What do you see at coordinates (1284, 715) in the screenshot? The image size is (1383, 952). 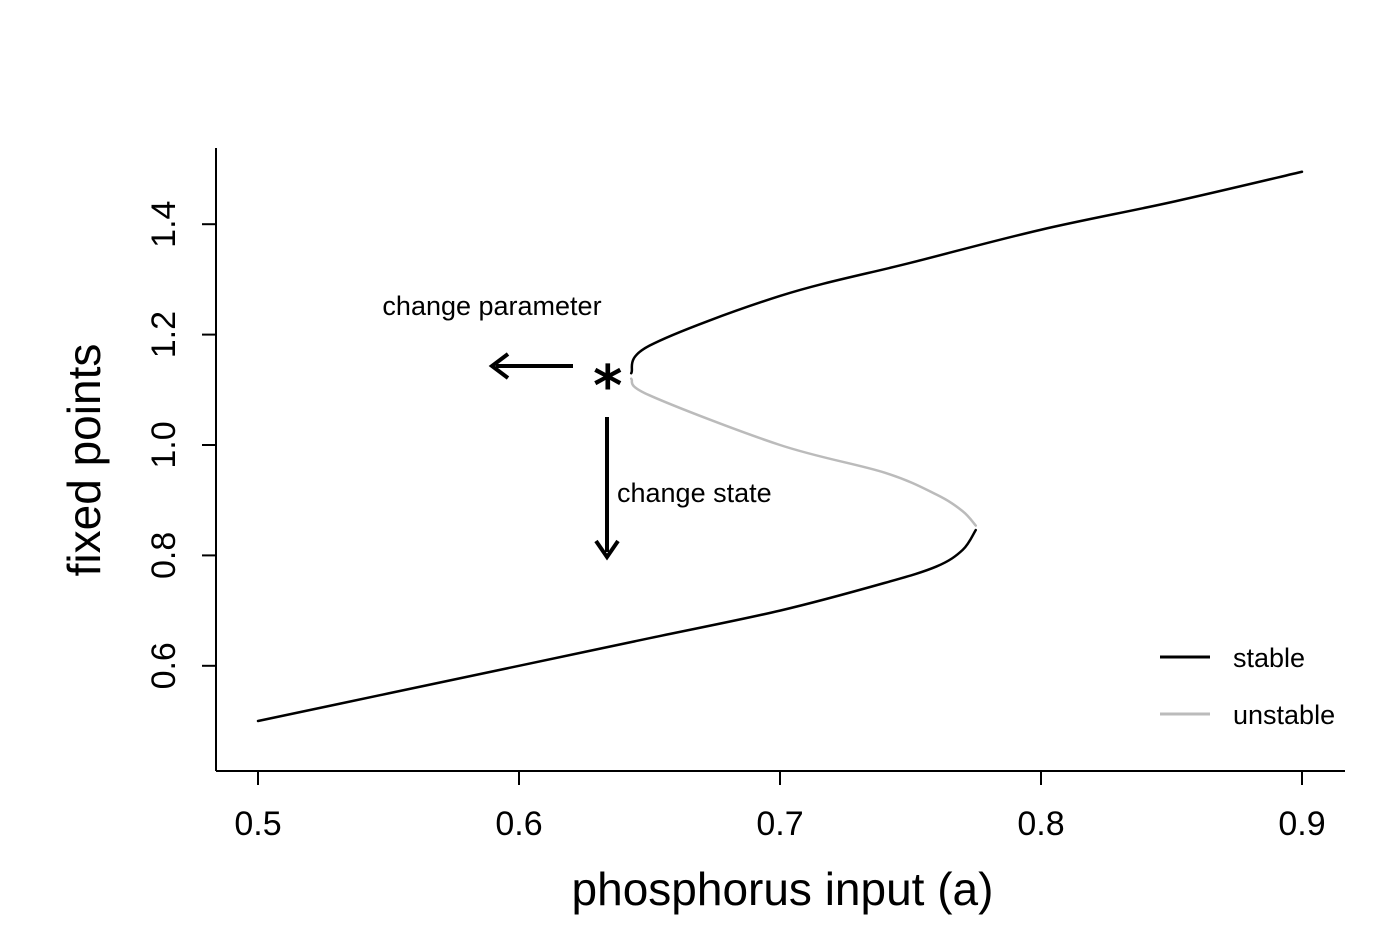 I see `legend-label-unstable: unstable` at bounding box center [1284, 715].